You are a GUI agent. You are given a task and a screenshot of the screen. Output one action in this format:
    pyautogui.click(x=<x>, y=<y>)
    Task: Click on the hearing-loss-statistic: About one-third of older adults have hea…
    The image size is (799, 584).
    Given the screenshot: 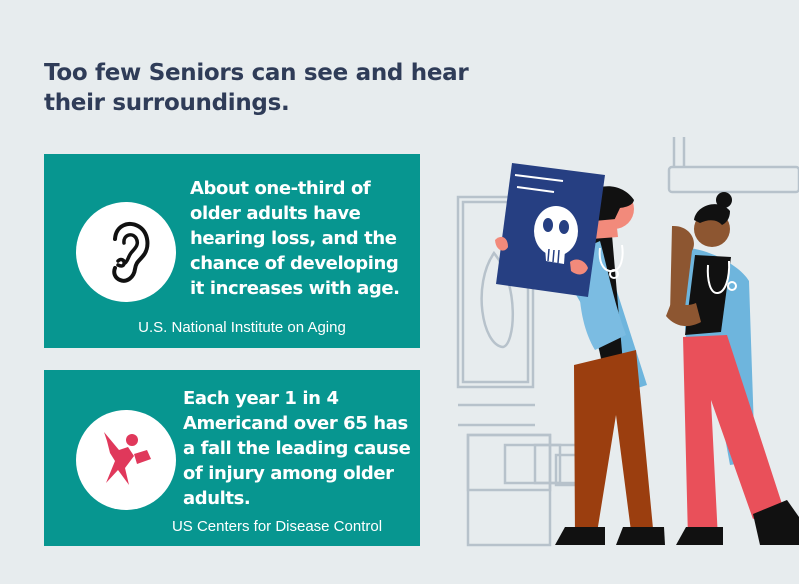 What is the action you would take?
    pyautogui.click(x=295, y=238)
    